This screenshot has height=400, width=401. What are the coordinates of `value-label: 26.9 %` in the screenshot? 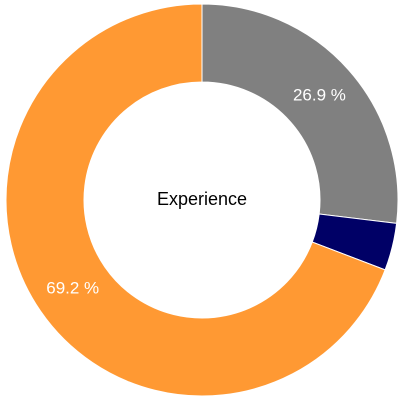 It's located at (319, 94).